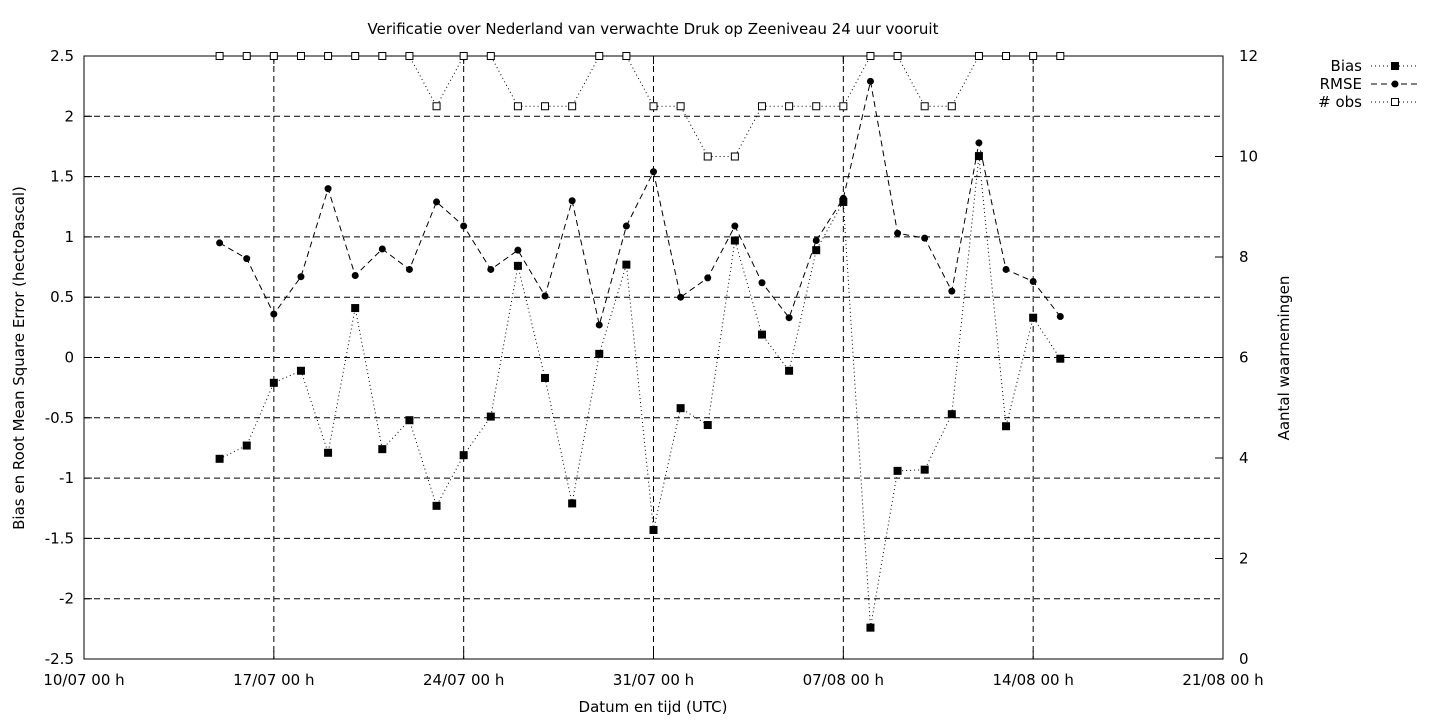 Image resolution: width=1440 pixels, height=720 pixels. I want to click on x-tick-label: 24/07 00 h, so click(463, 680).